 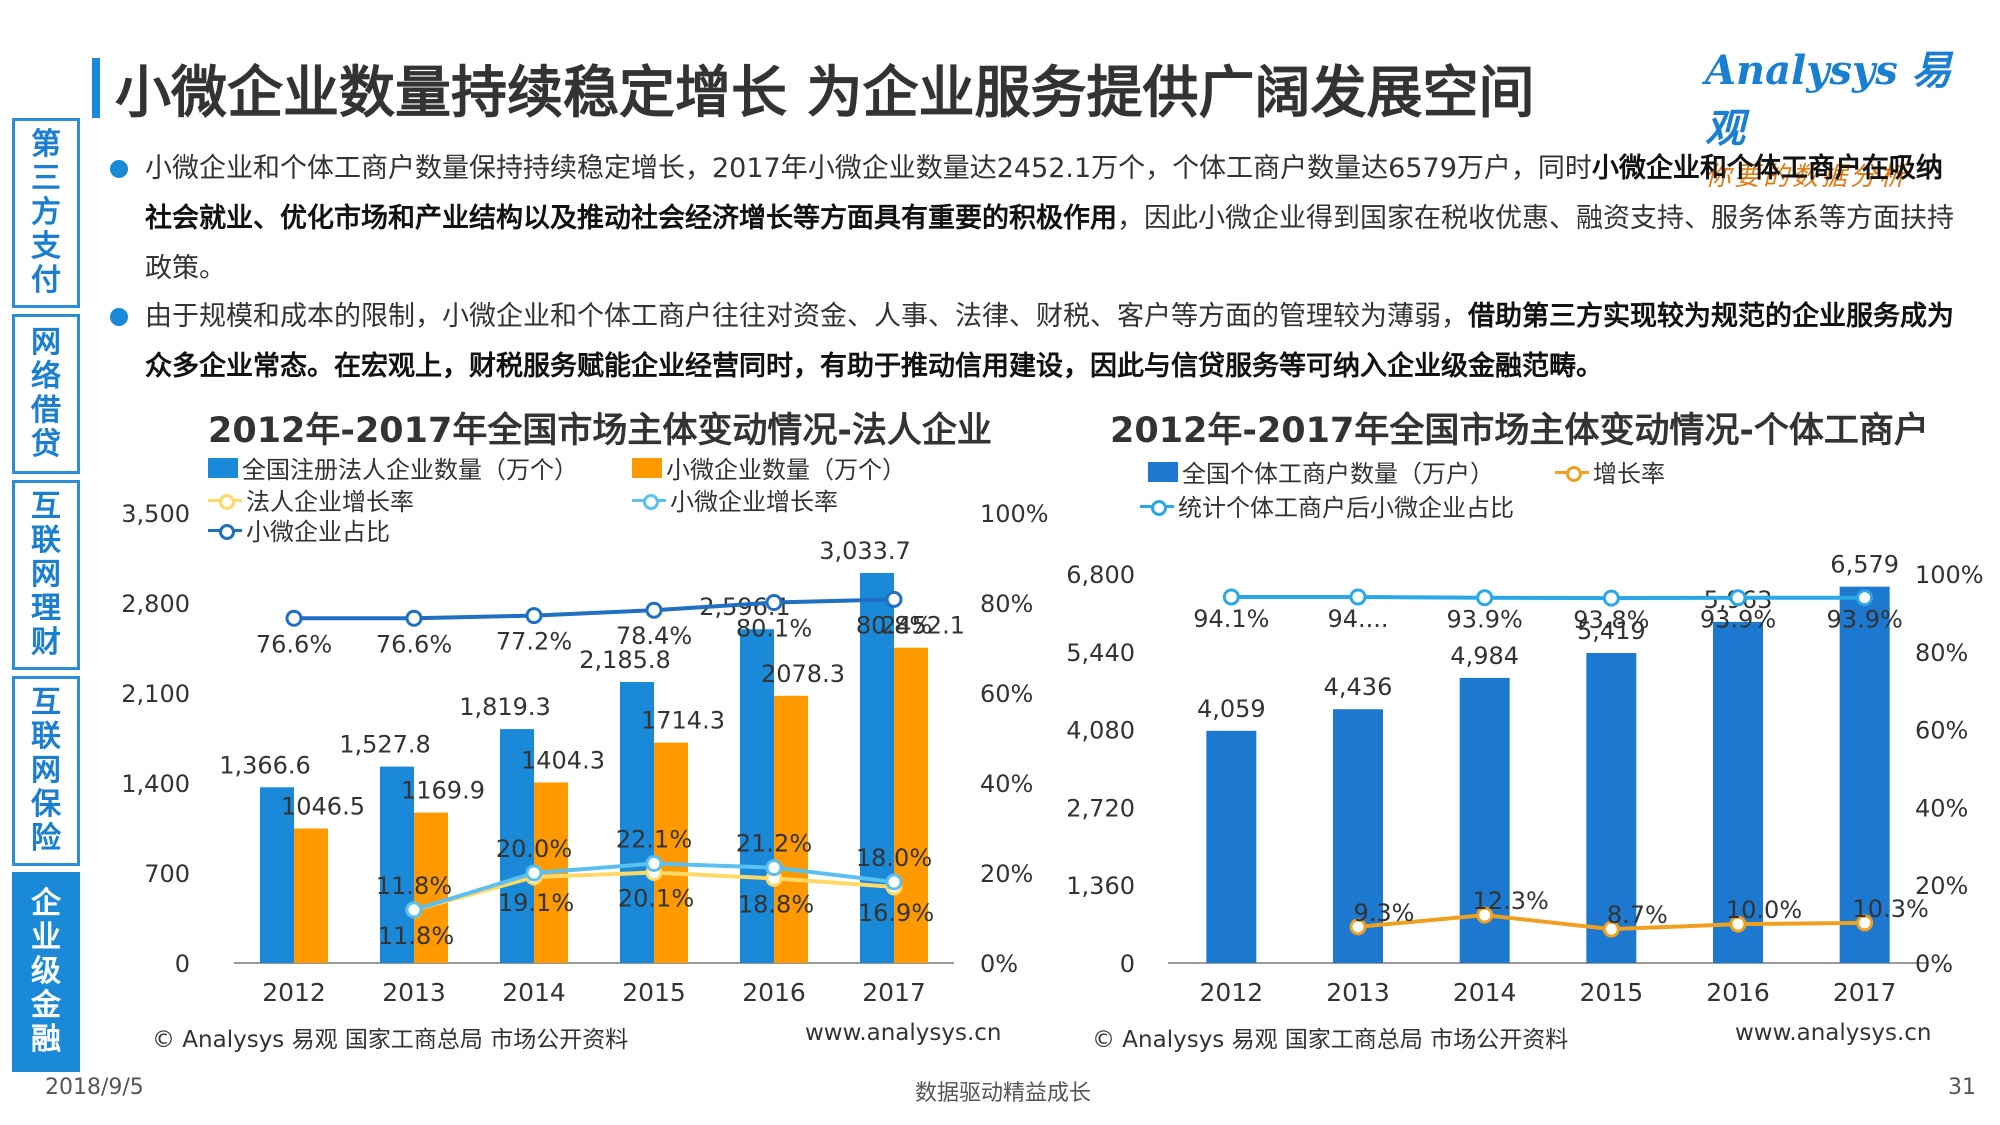 What do you see at coordinates (1100, 575) in the screenshot?
I see `chart2-y-tick-label: 6,800` at bounding box center [1100, 575].